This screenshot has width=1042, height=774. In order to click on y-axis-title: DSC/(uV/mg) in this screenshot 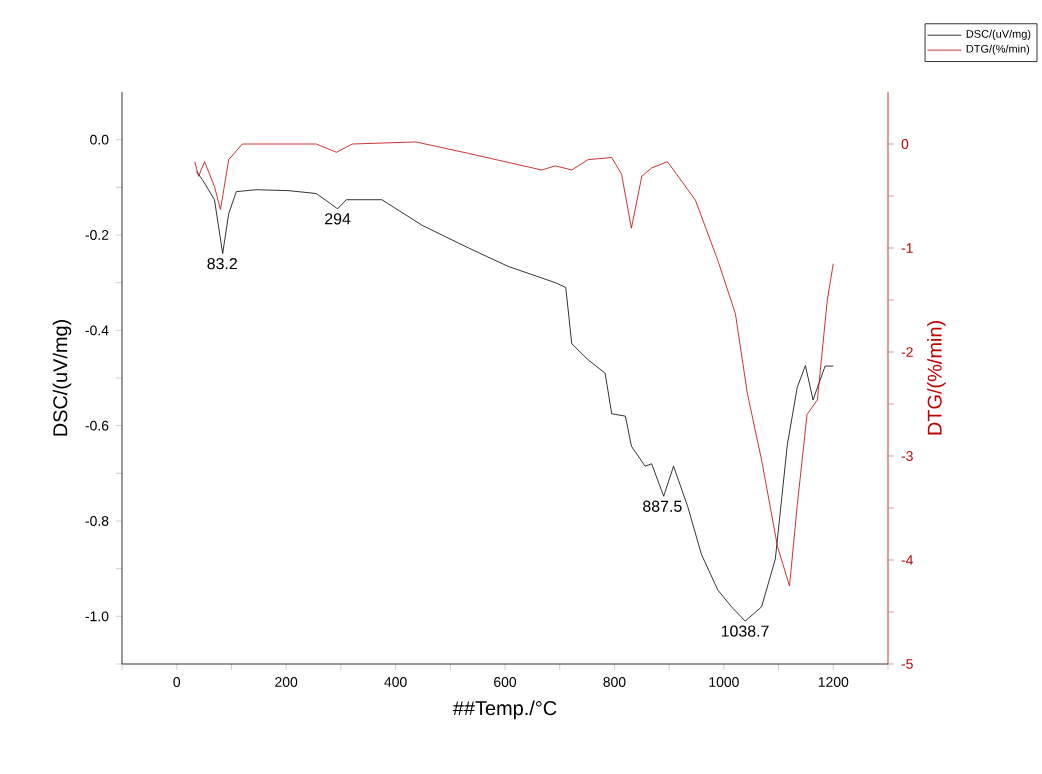, I will do `click(62, 378)`.